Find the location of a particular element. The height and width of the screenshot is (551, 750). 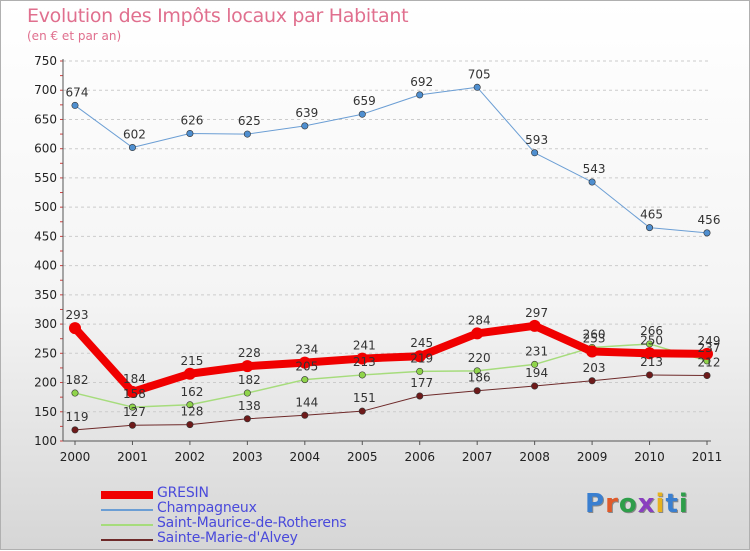

logo-letter: o is located at coordinates (628, 504).